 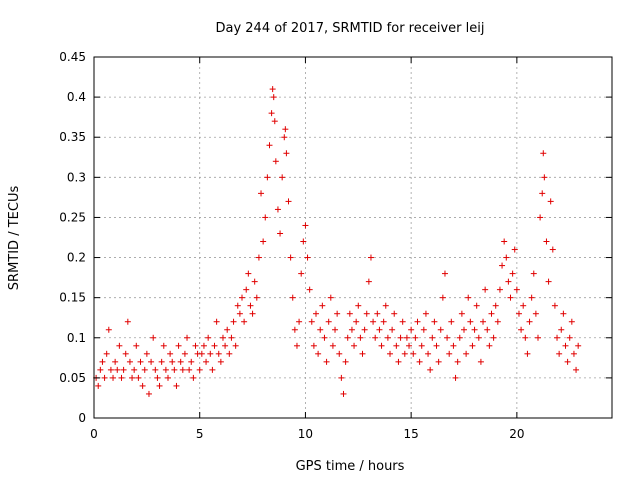 What do you see at coordinates (72, 298) in the screenshot?
I see `y-tick-label: 0.15` at bounding box center [72, 298].